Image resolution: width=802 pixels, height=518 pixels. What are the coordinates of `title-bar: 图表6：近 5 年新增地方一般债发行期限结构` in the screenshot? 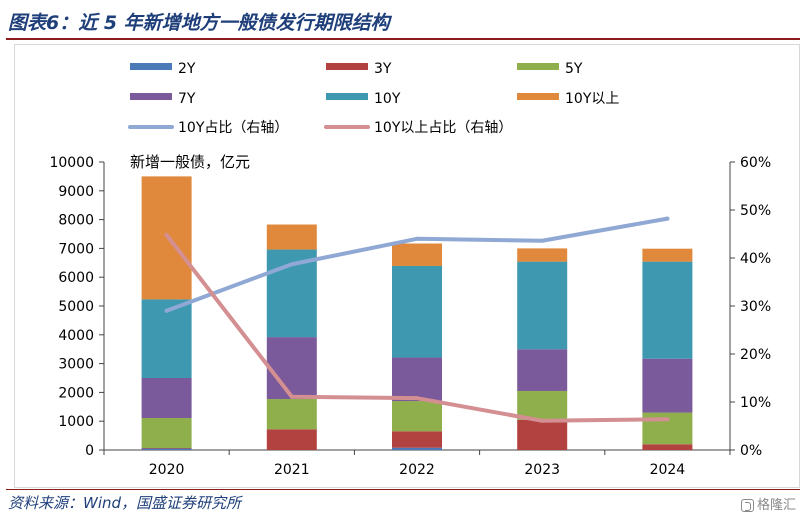 It's located at (401, 21).